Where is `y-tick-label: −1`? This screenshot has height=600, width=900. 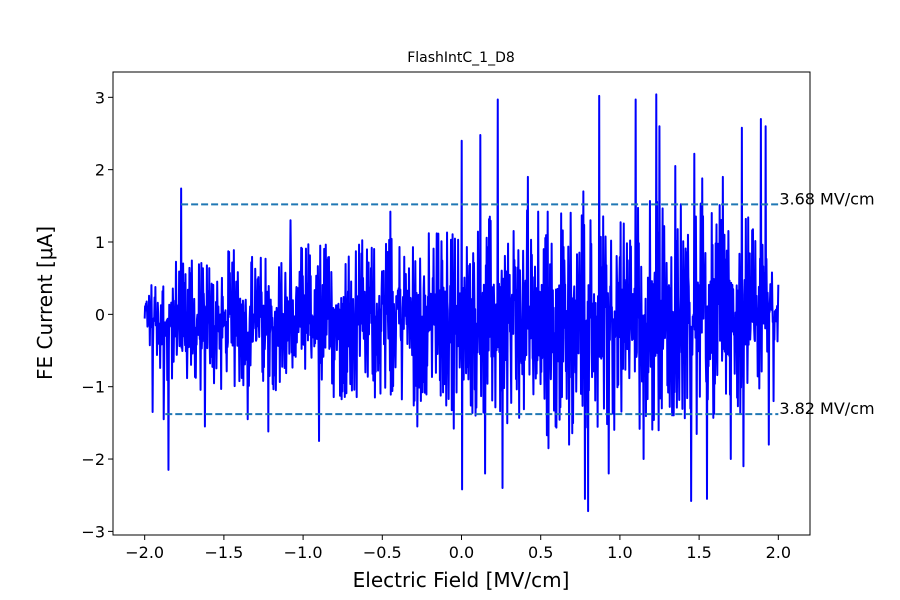
y-tick-label: −1 is located at coordinates (93, 387).